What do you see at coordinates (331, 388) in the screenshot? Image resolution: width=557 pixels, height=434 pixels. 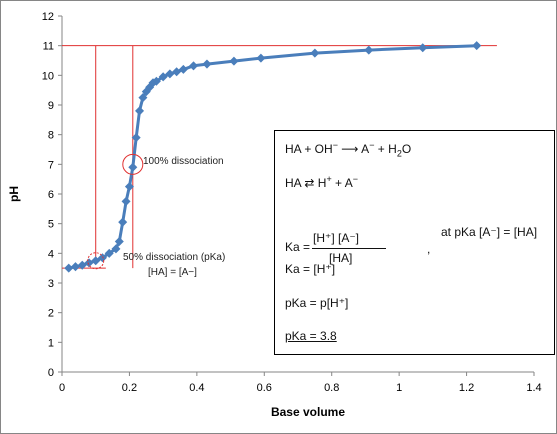 I see `x-tick-label: 0.8` at bounding box center [331, 388].